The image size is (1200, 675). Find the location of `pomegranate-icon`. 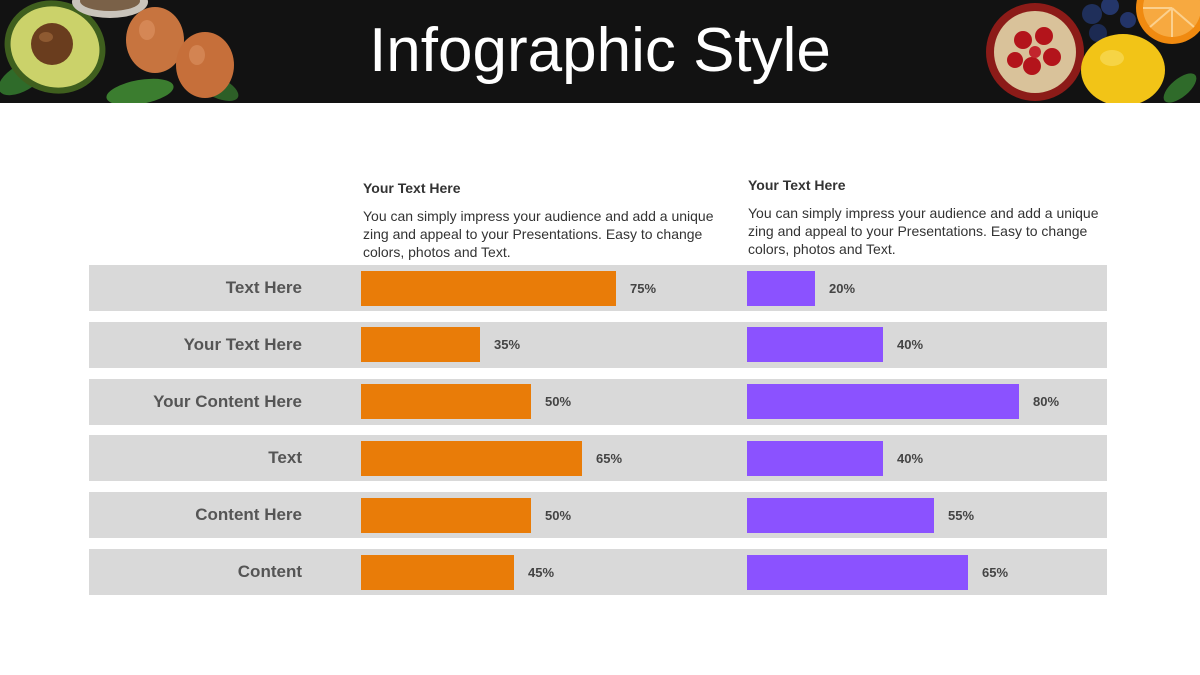

pomegranate-icon is located at coordinates (1035, 52).